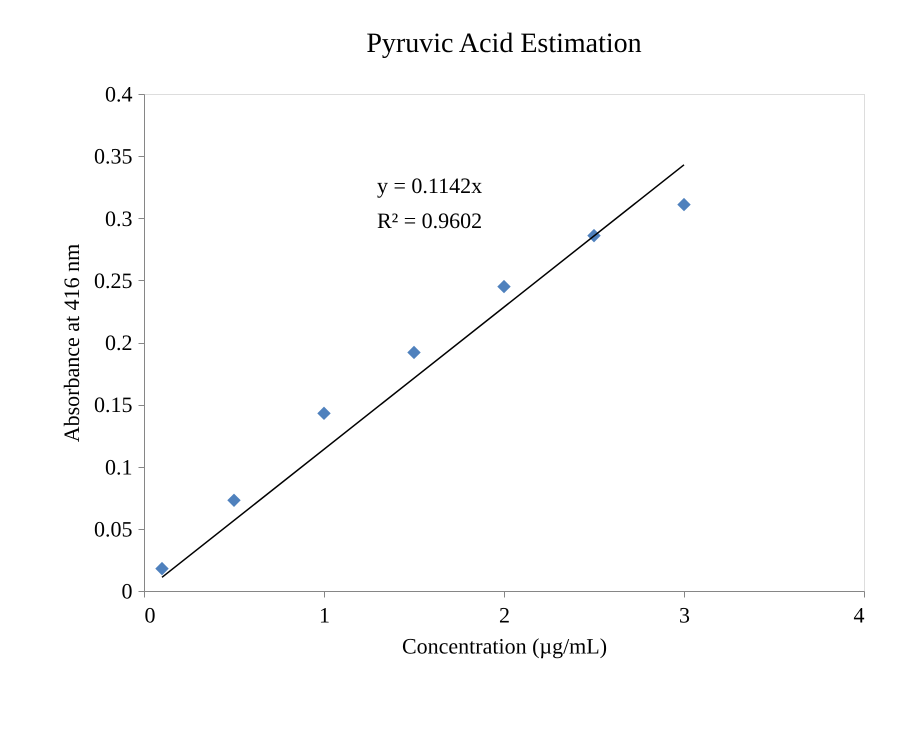 The height and width of the screenshot is (736, 914). What do you see at coordinates (429, 185) in the screenshot?
I see `annotation: y = 0.1142x` at bounding box center [429, 185].